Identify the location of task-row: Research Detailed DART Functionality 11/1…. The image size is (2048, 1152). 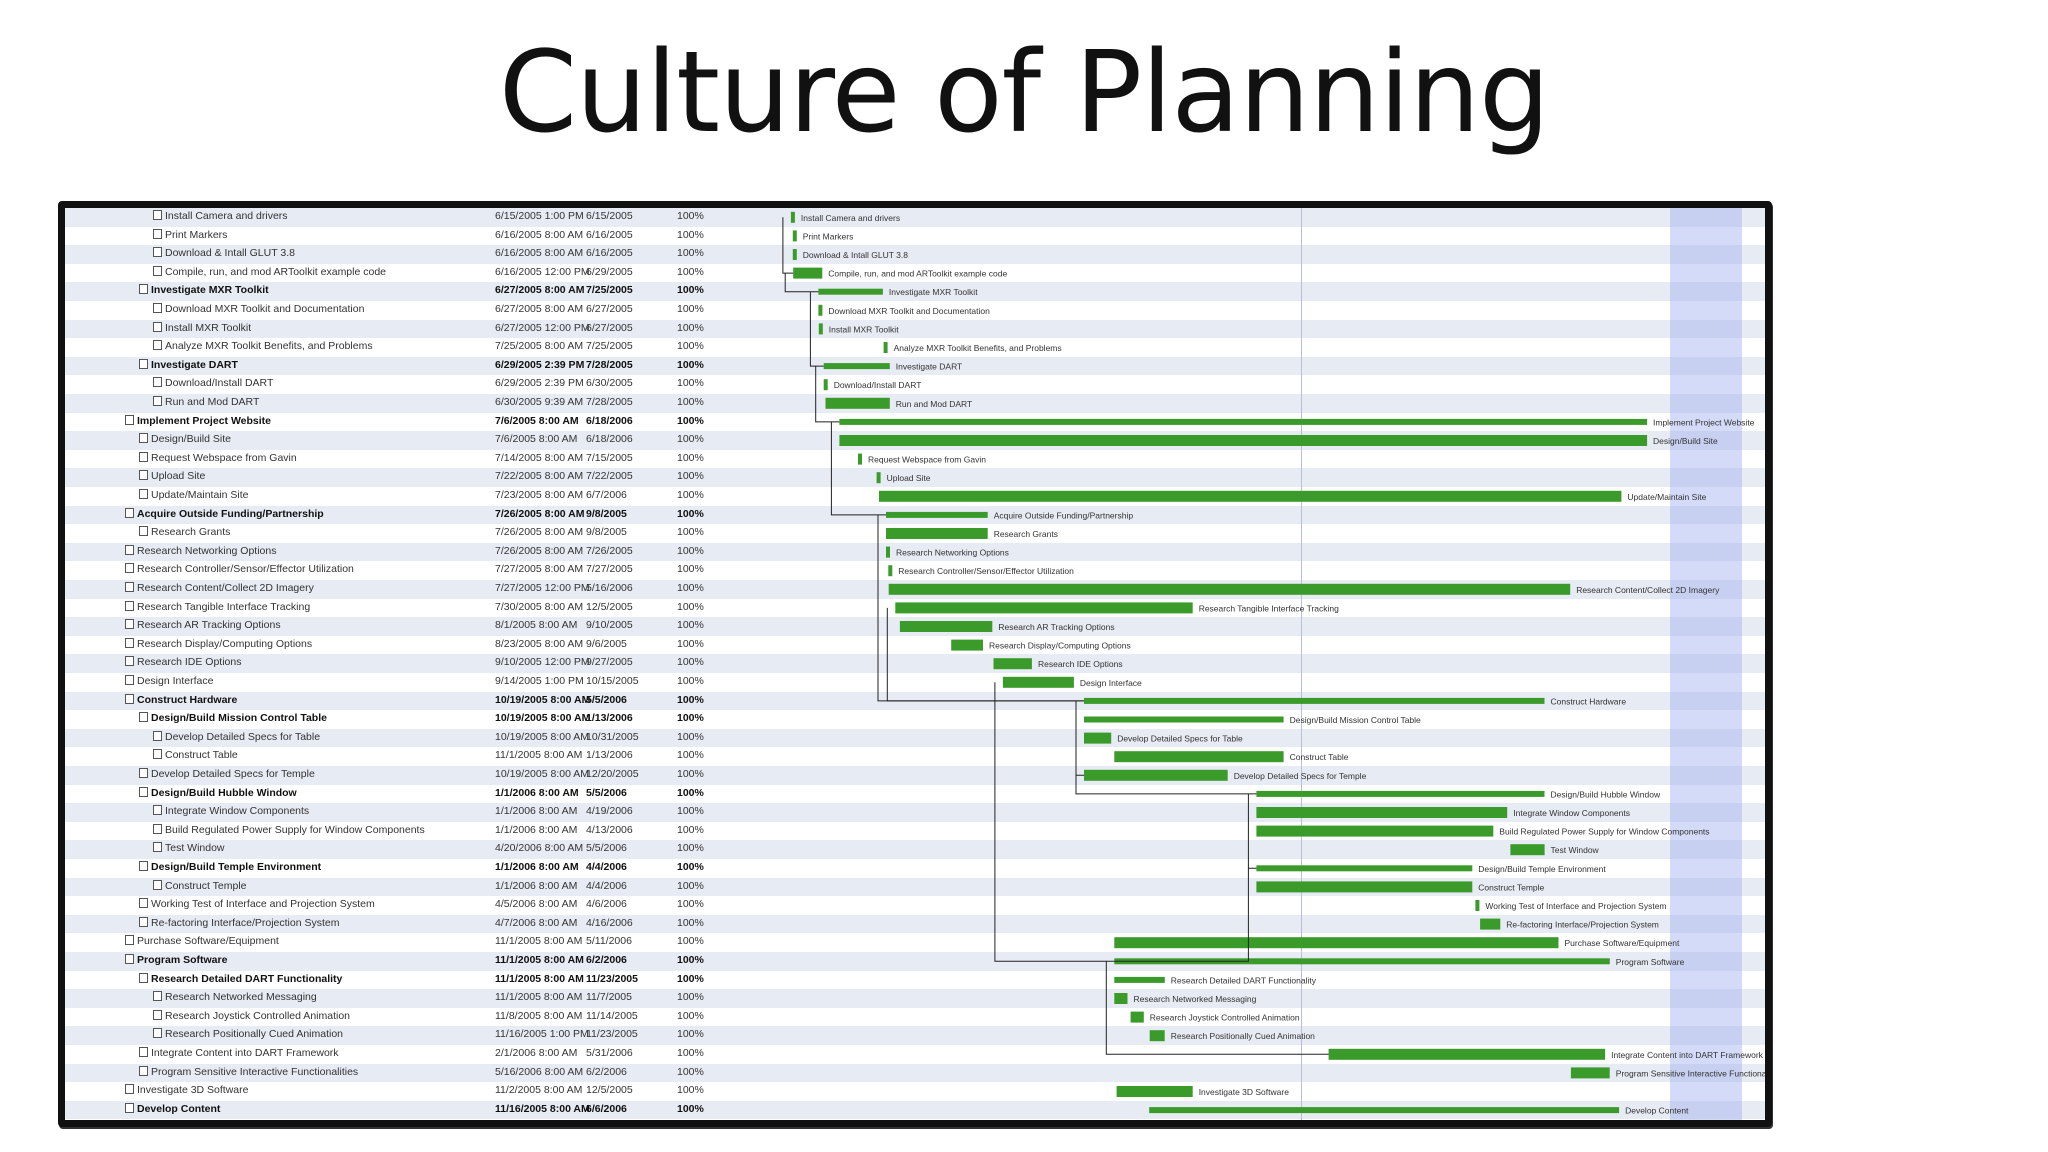
(915, 980).